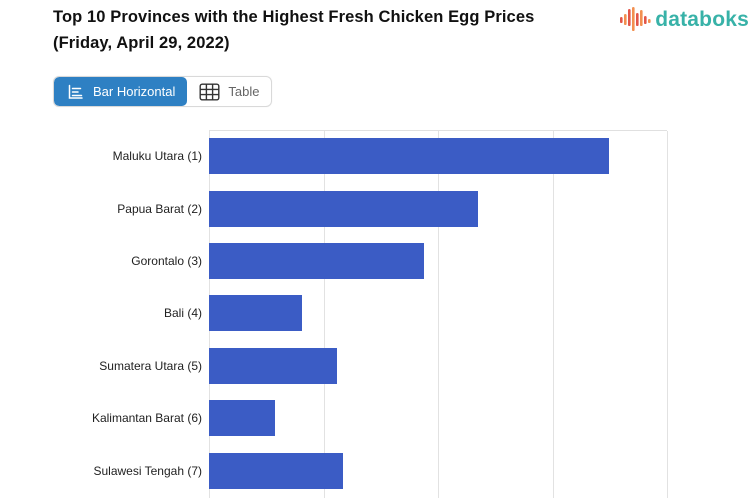 Image resolution: width=753 pixels, height=498 pixels. Describe the element at coordinates (182, 313) in the screenshot. I see `category-label: Bali (4)` at that location.